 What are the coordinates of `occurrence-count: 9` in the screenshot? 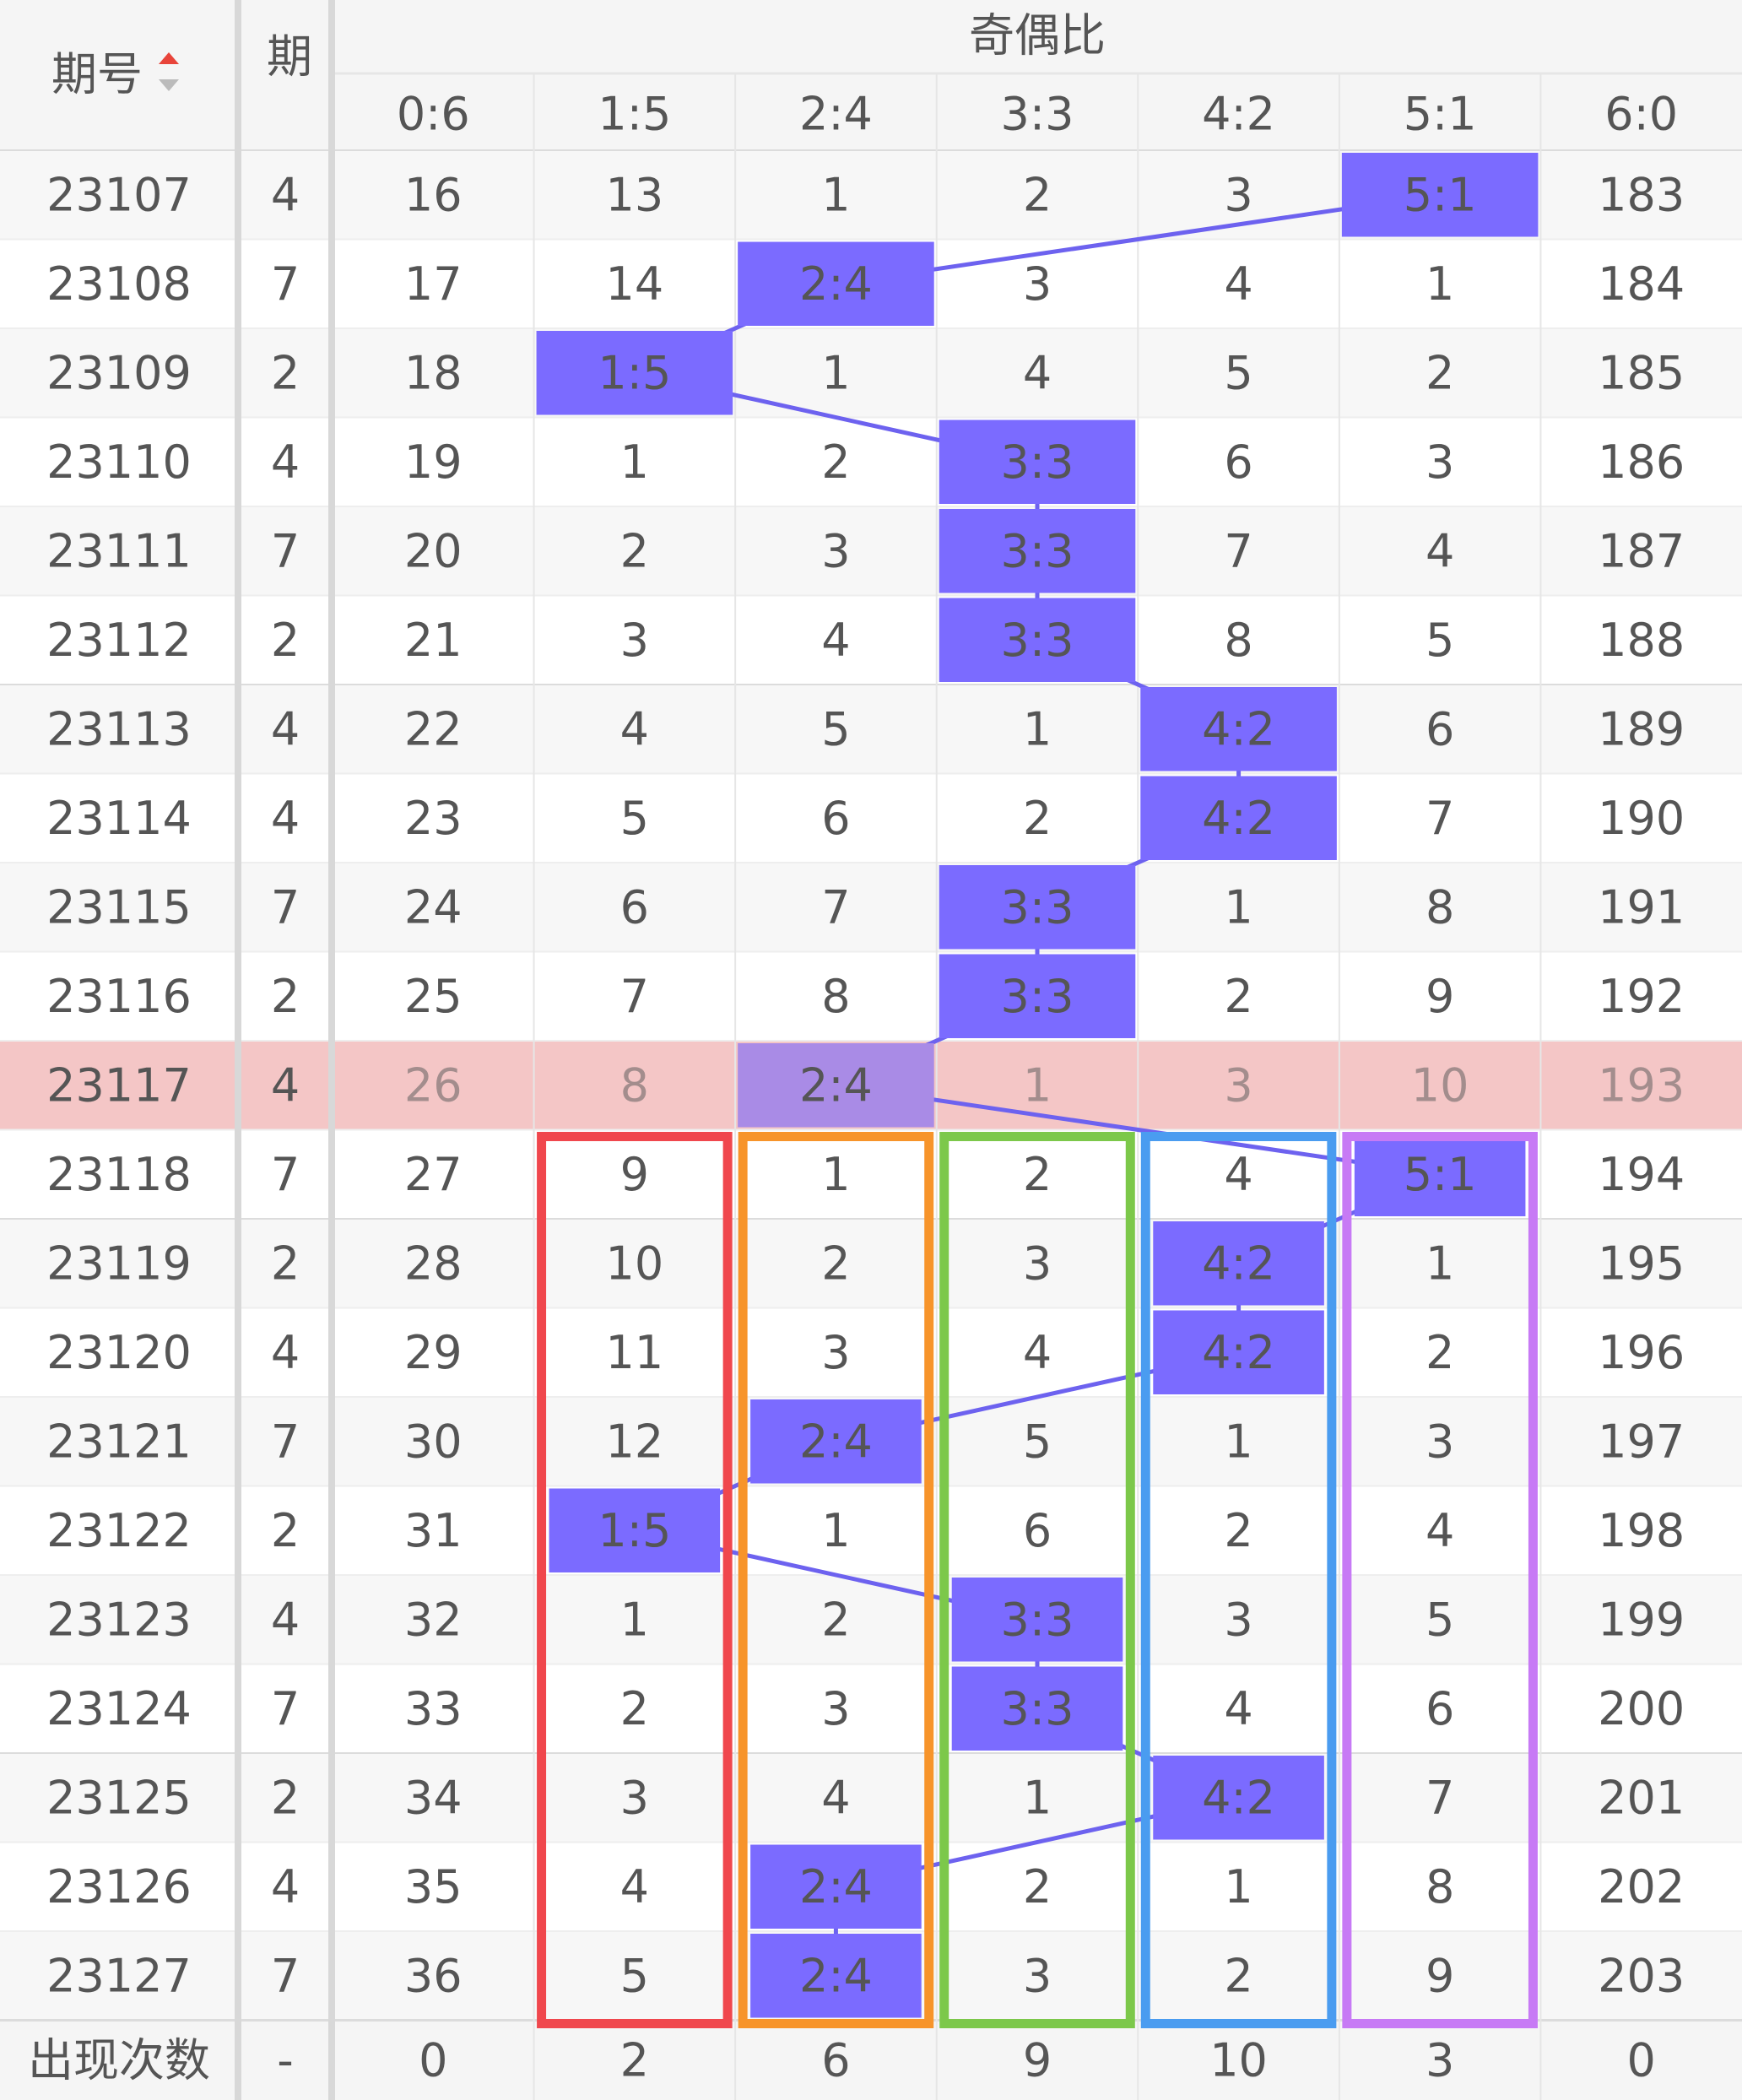 It's located at (1037, 2059).